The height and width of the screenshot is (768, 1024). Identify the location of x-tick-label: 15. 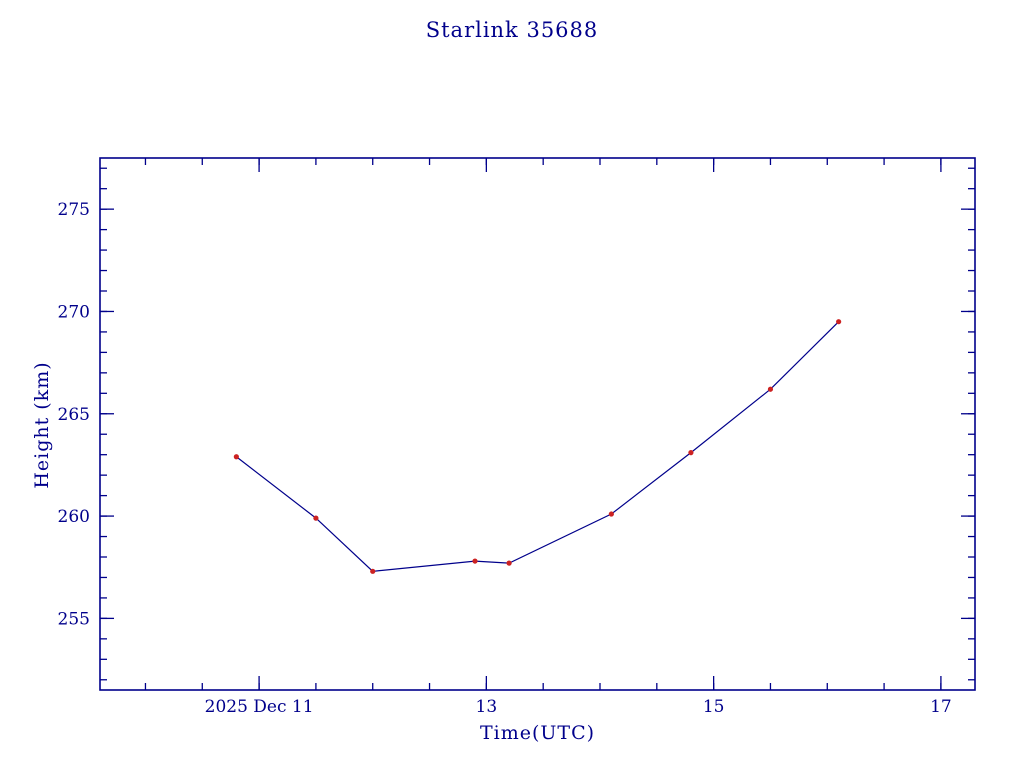
(714, 707).